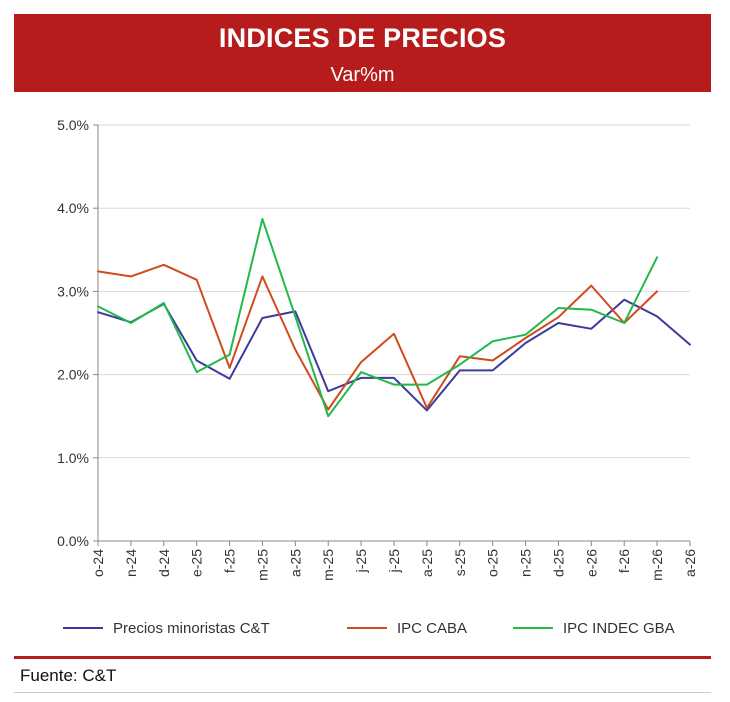 The width and height of the screenshot is (730, 702). Describe the element at coordinates (191, 628) in the screenshot. I see `legend-label: Precios minoristas C&T` at that location.